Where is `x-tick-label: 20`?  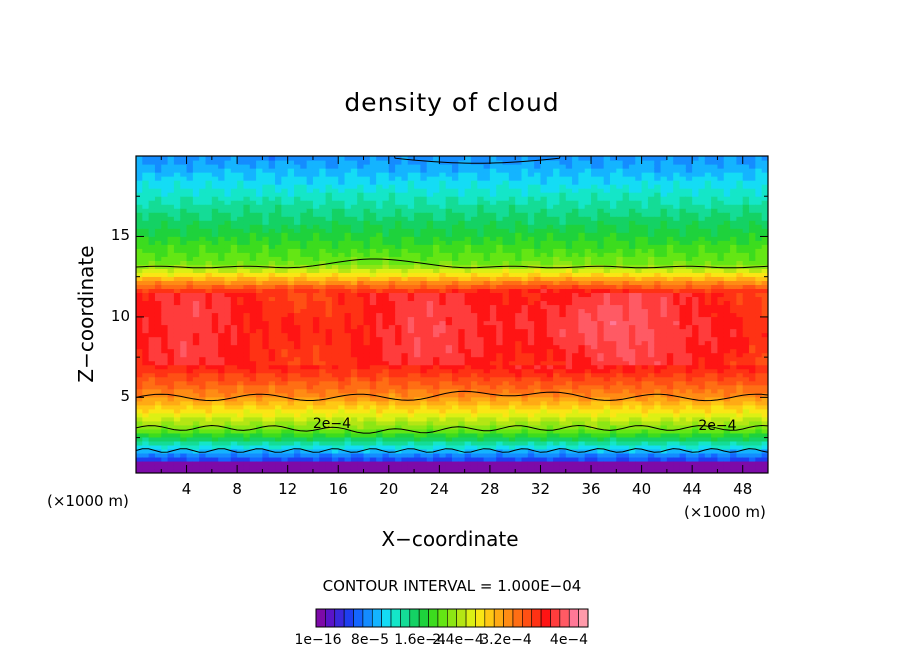 x-tick-label: 20 is located at coordinates (389, 489).